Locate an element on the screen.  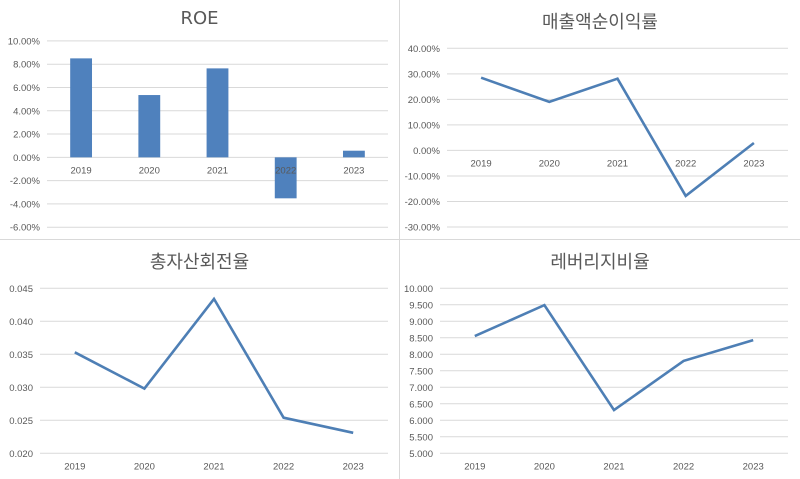
y-tick-label: 0.020 is located at coordinates (21, 454).